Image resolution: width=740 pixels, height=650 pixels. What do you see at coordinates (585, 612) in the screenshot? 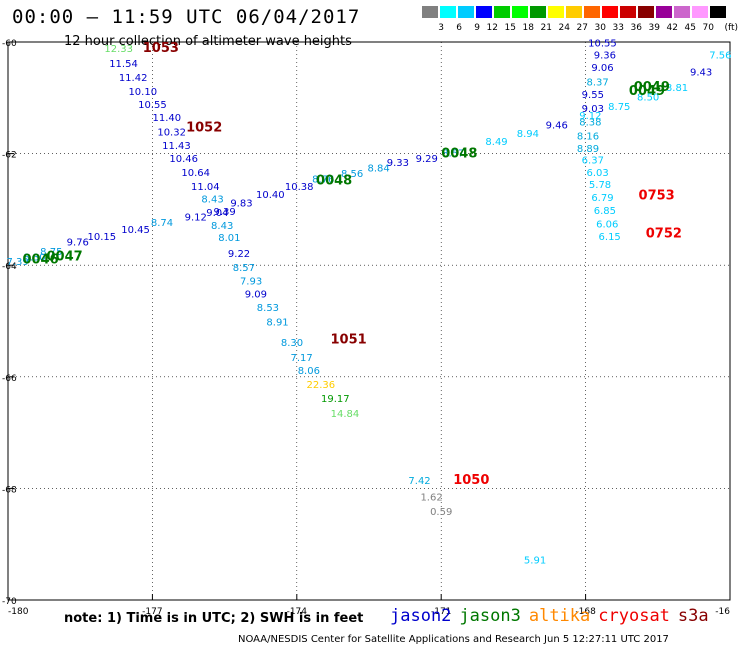
I see `x-tick-label: -168` at bounding box center [585, 612].